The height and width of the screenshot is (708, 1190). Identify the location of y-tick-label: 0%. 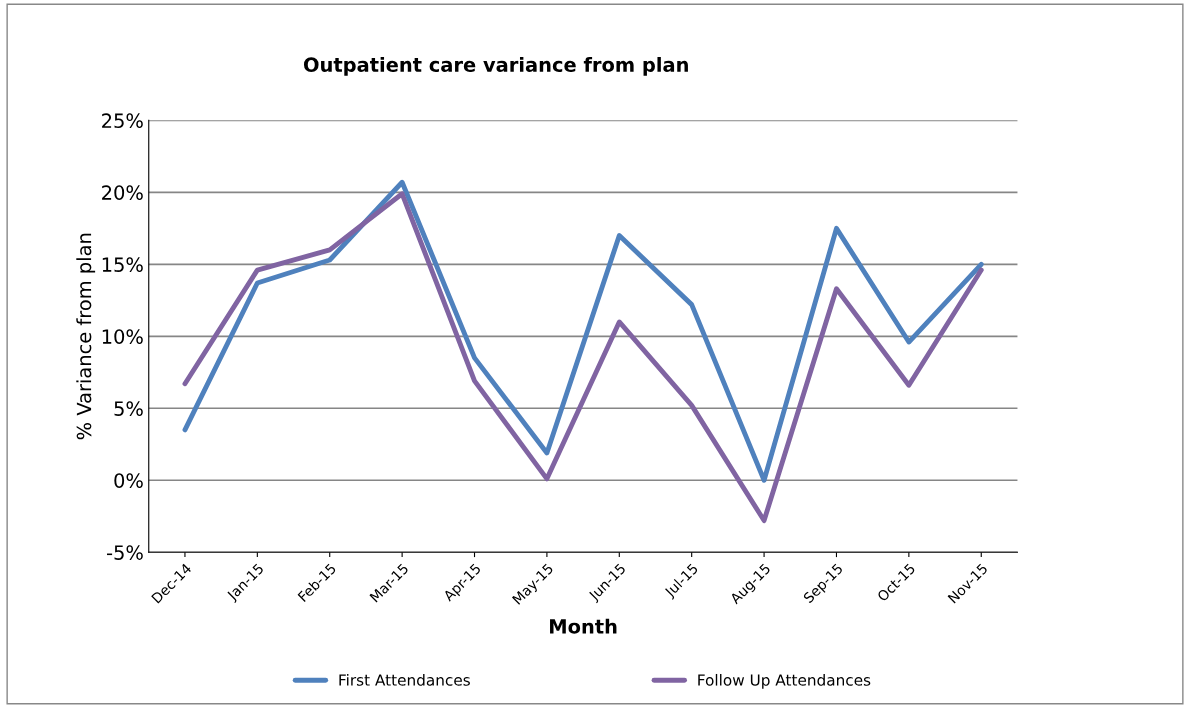
(128, 480).